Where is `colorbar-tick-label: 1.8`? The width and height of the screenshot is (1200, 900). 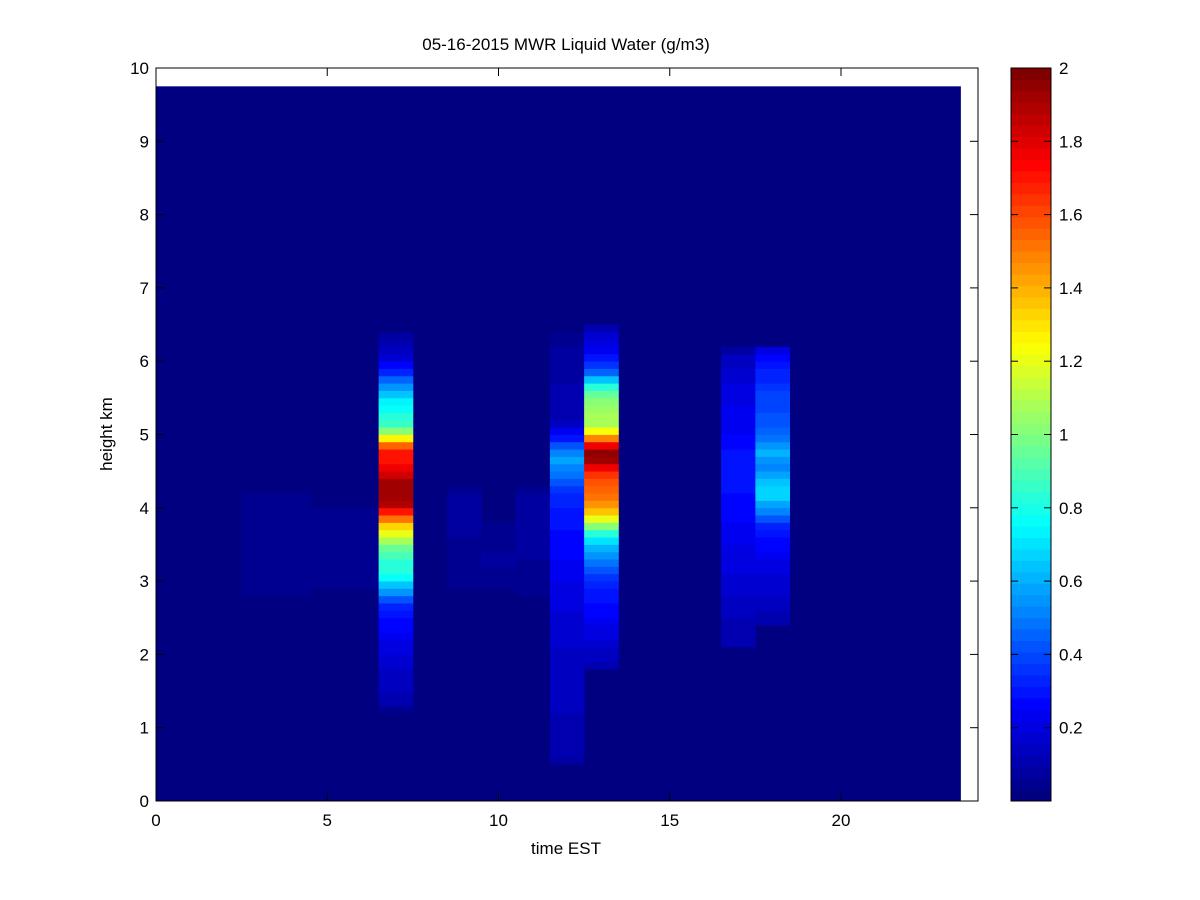 colorbar-tick-label: 1.8 is located at coordinates (1071, 141).